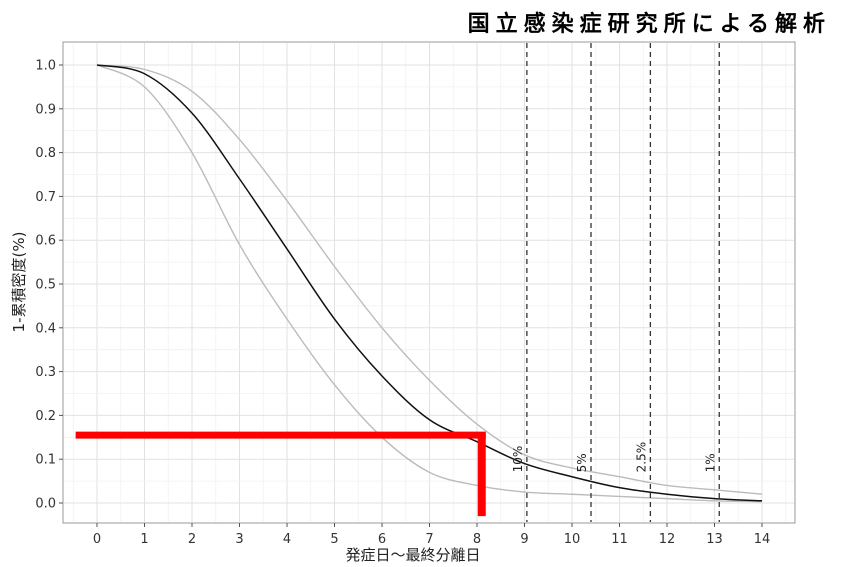 The width and height of the screenshot is (841, 567). I want to click on y-tick-label: 0.9, so click(45, 109).